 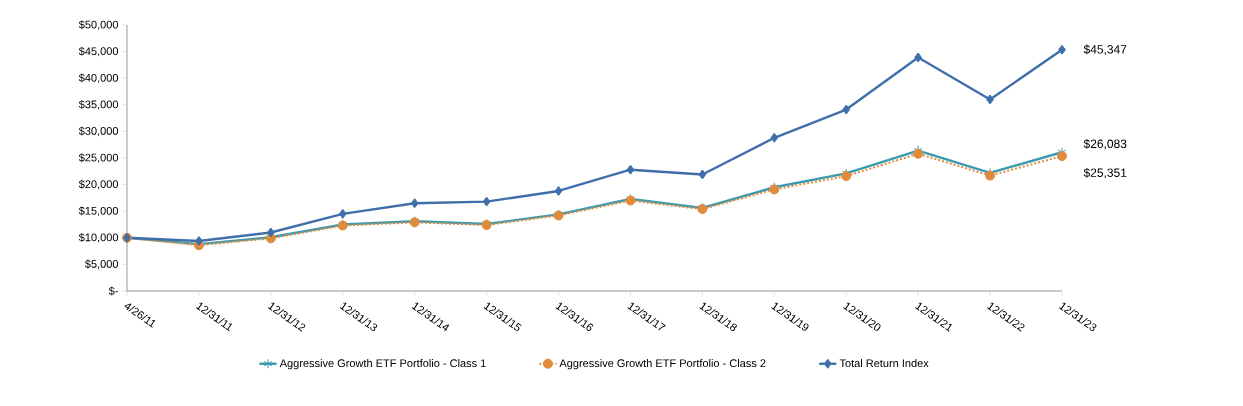 I want to click on y-tick-label: $20,000, so click(x=98, y=184).